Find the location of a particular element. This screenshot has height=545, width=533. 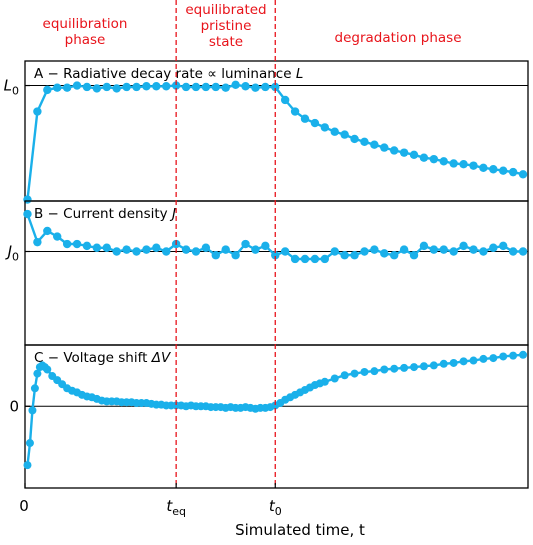

panel-title-C: C − Voltage shift ΔV is located at coordinates (103, 358).